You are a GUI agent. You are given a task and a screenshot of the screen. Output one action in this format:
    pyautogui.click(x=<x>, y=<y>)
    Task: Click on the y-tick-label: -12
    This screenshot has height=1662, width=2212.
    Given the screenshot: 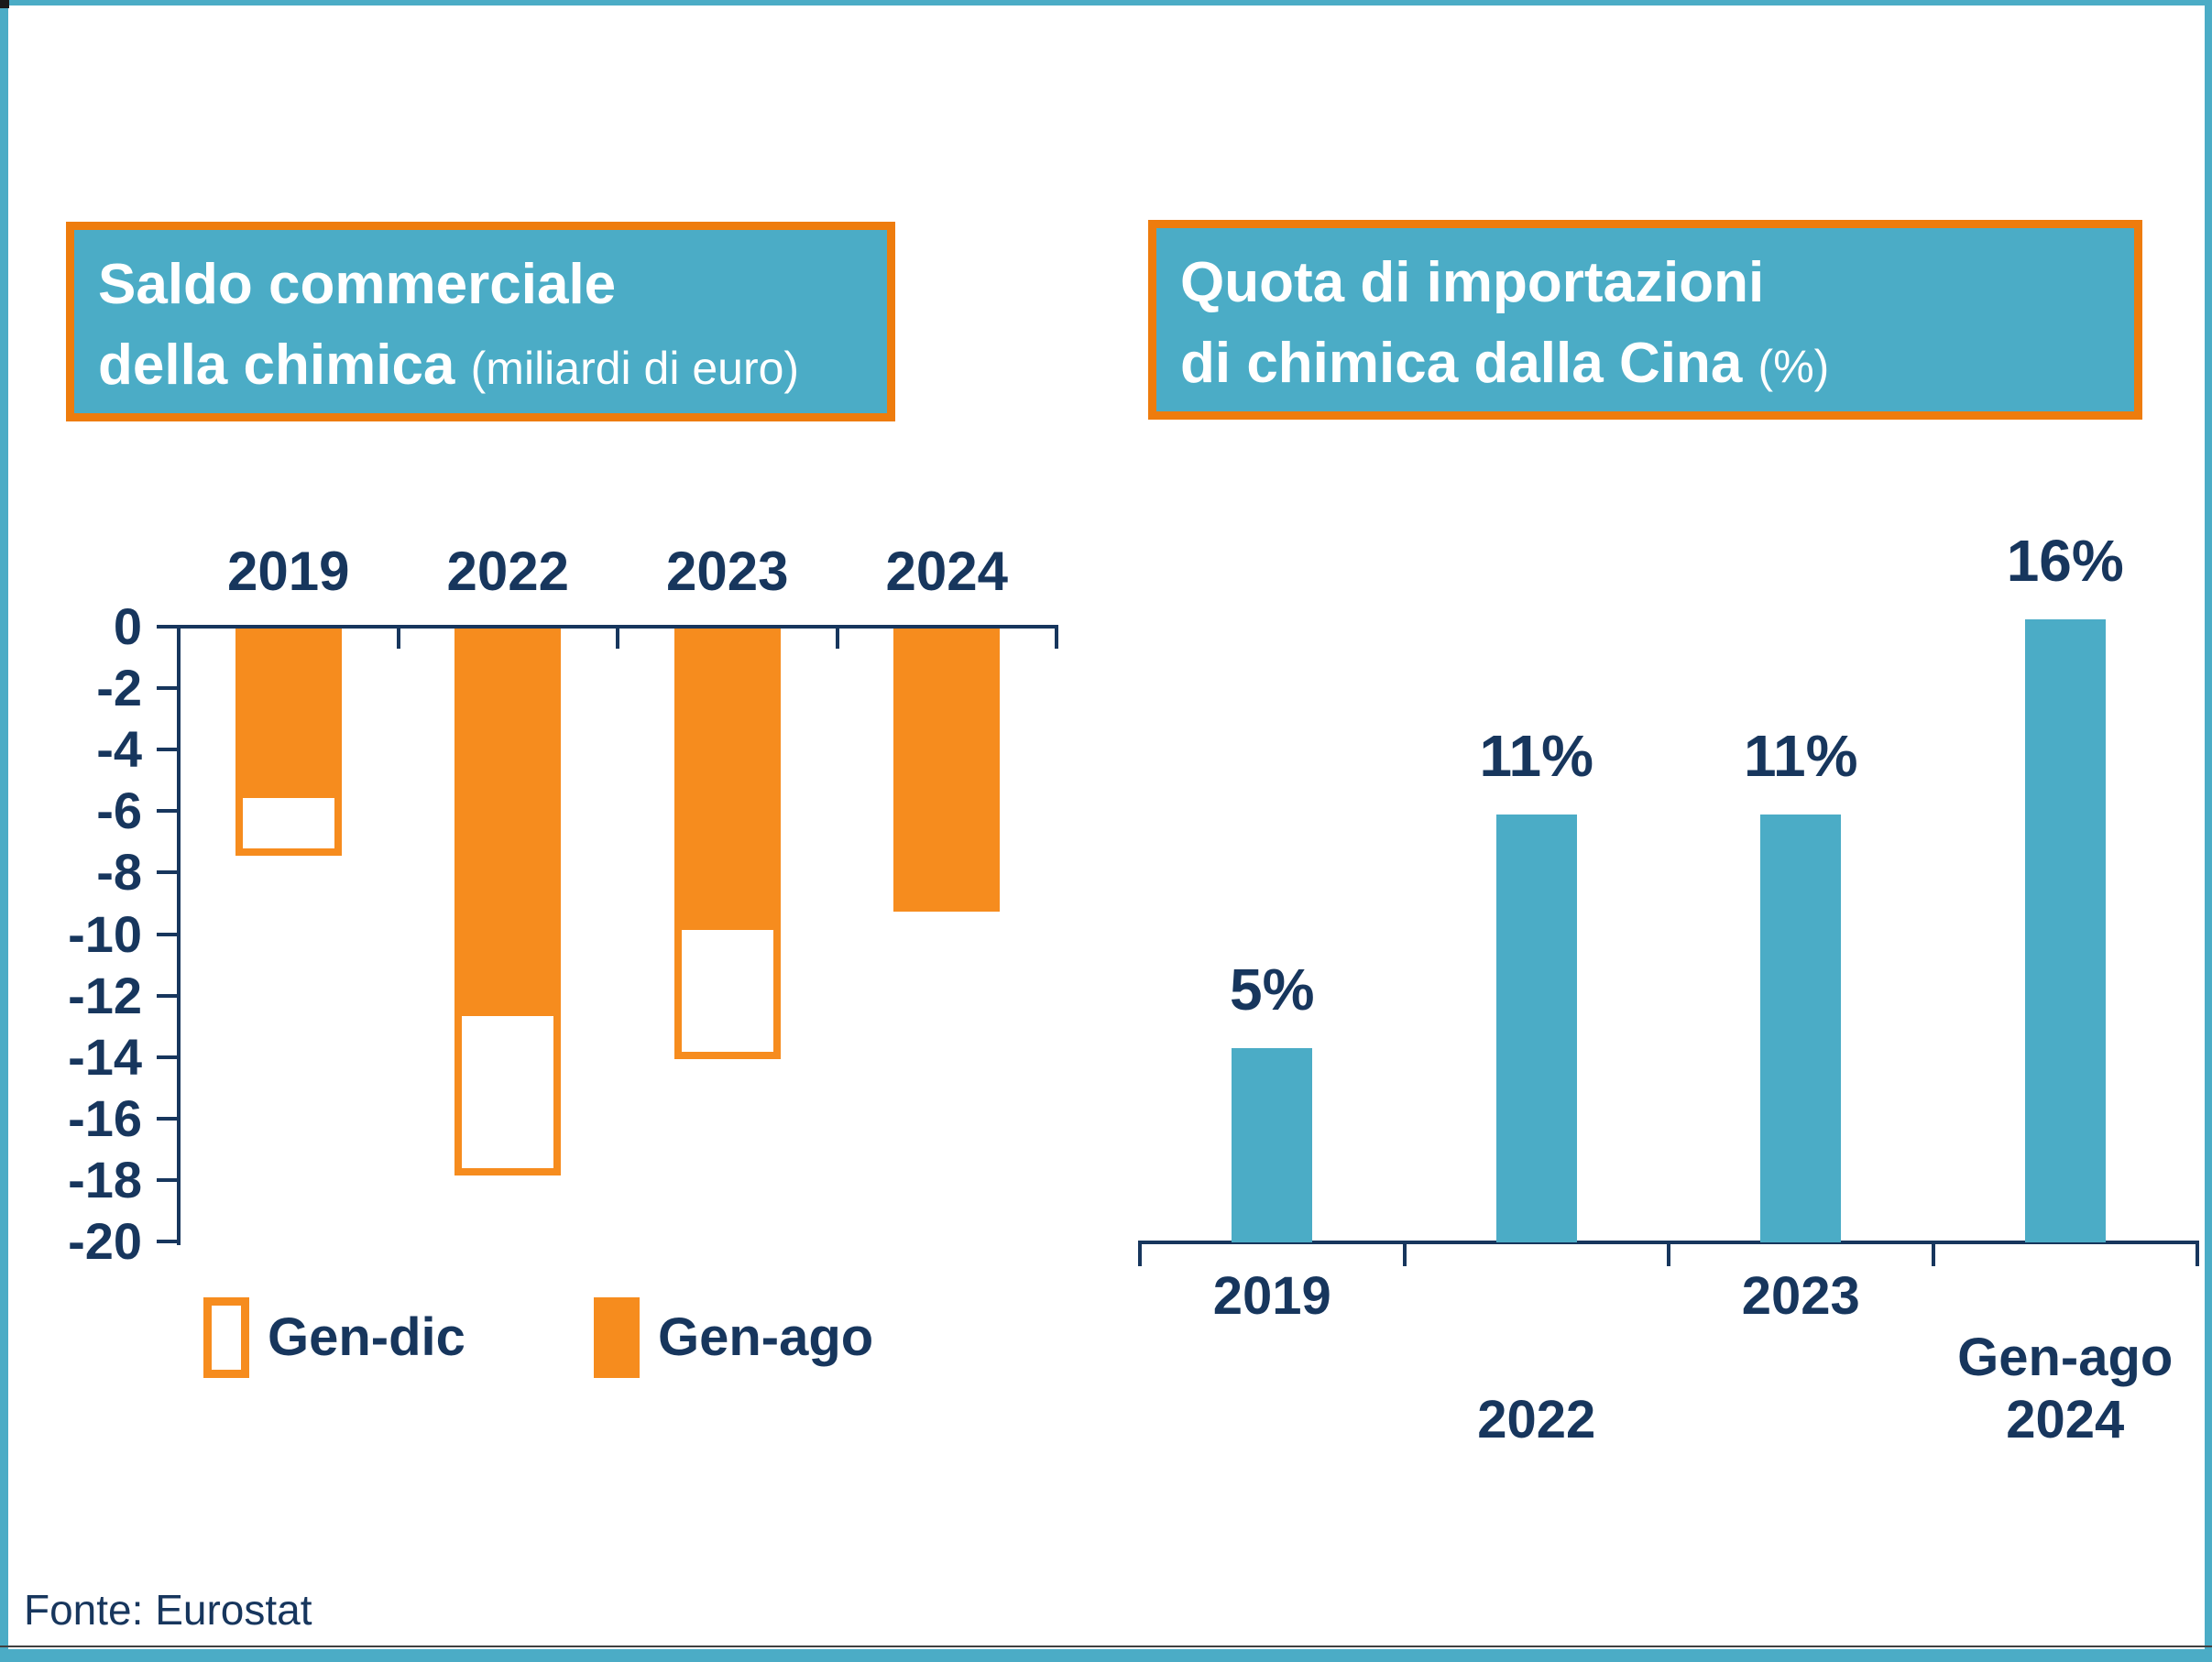 What is the action you would take?
    pyautogui.click(x=105, y=995)
    